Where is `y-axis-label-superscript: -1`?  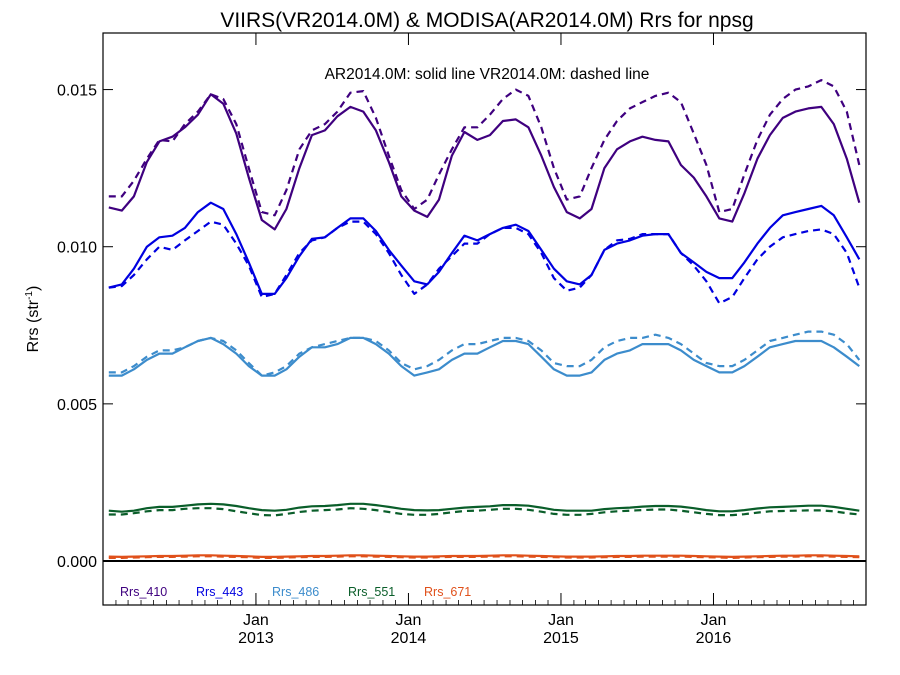 y-axis-label-superscript: -1 is located at coordinates (29, 295).